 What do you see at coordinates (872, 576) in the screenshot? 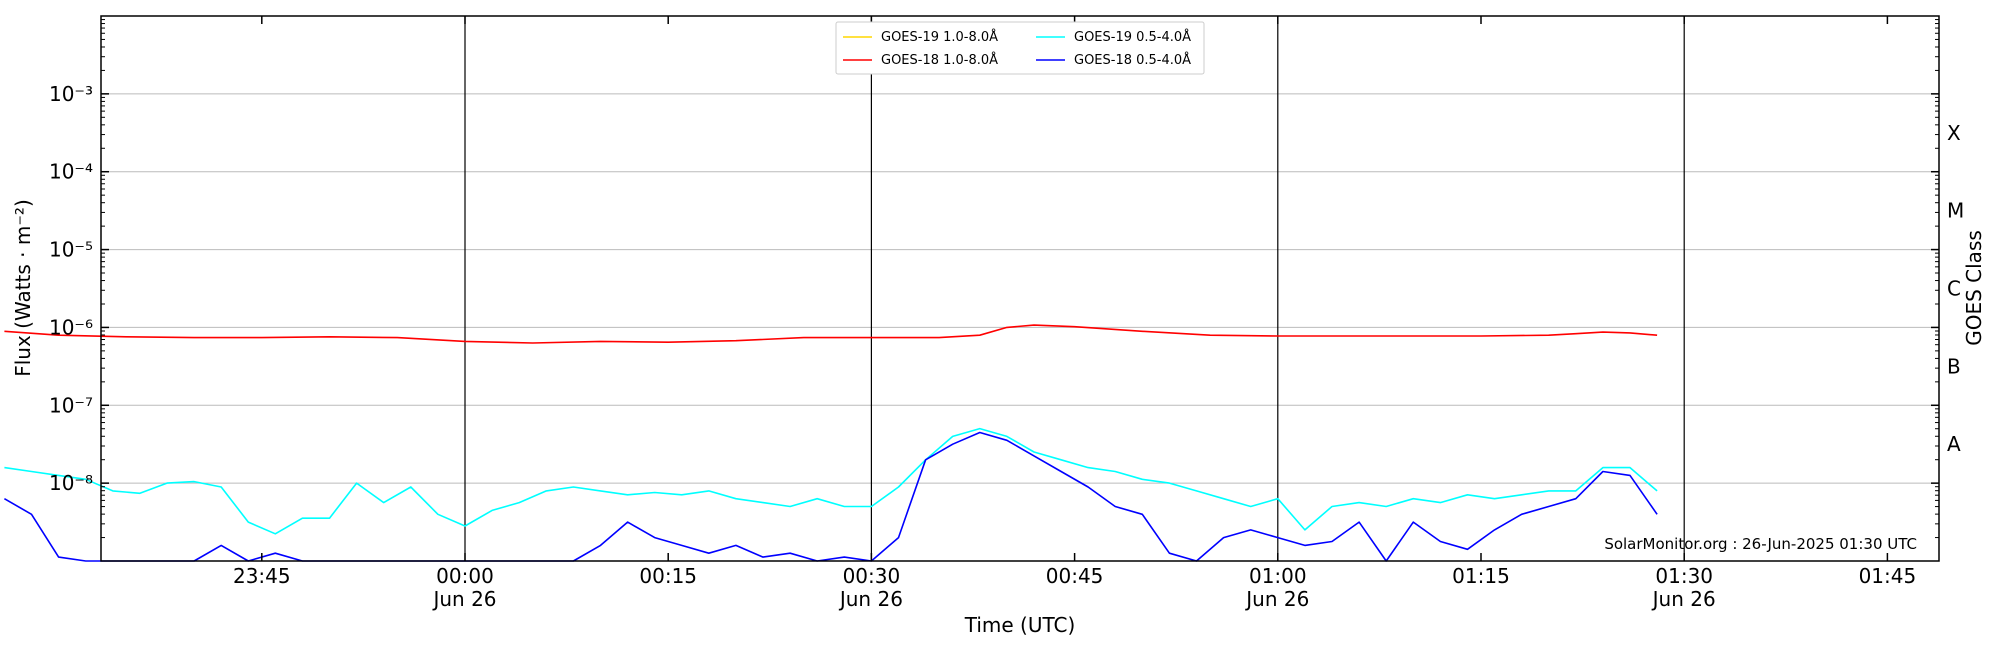
I see `x-tick-label: 00:30` at bounding box center [872, 576].